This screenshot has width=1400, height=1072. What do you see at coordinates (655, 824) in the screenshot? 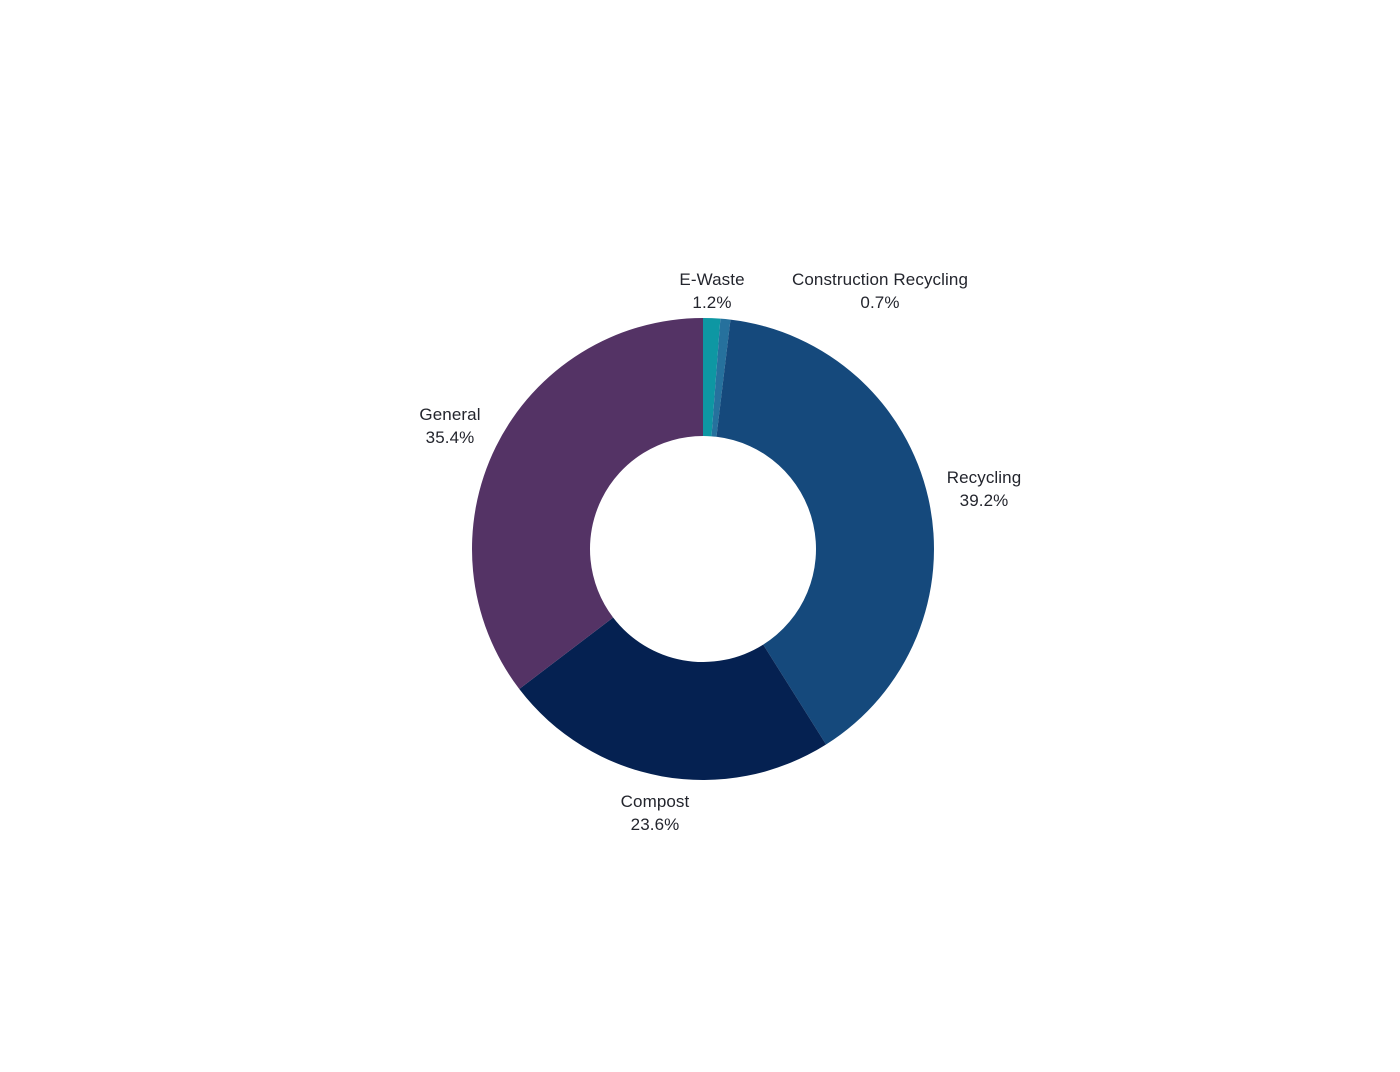
I see `slice-label-value: 23.6%` at bounding box center [655, 824].